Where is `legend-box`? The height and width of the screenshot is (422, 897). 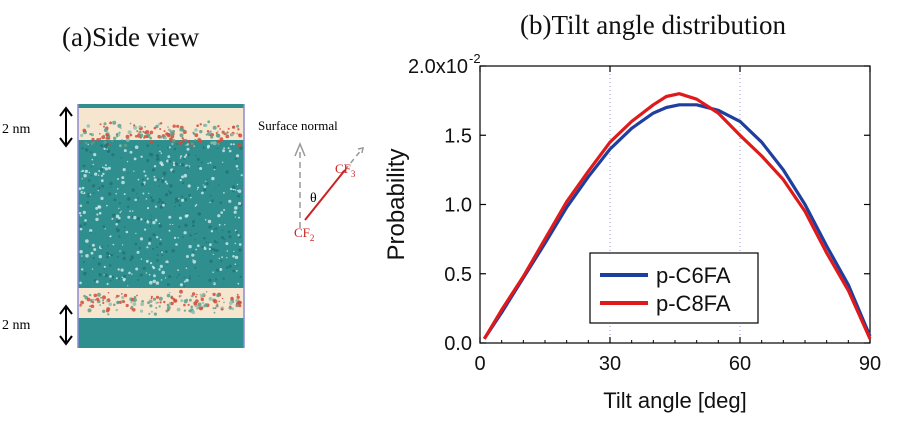
legend-box is located at coordinates (674, 288).